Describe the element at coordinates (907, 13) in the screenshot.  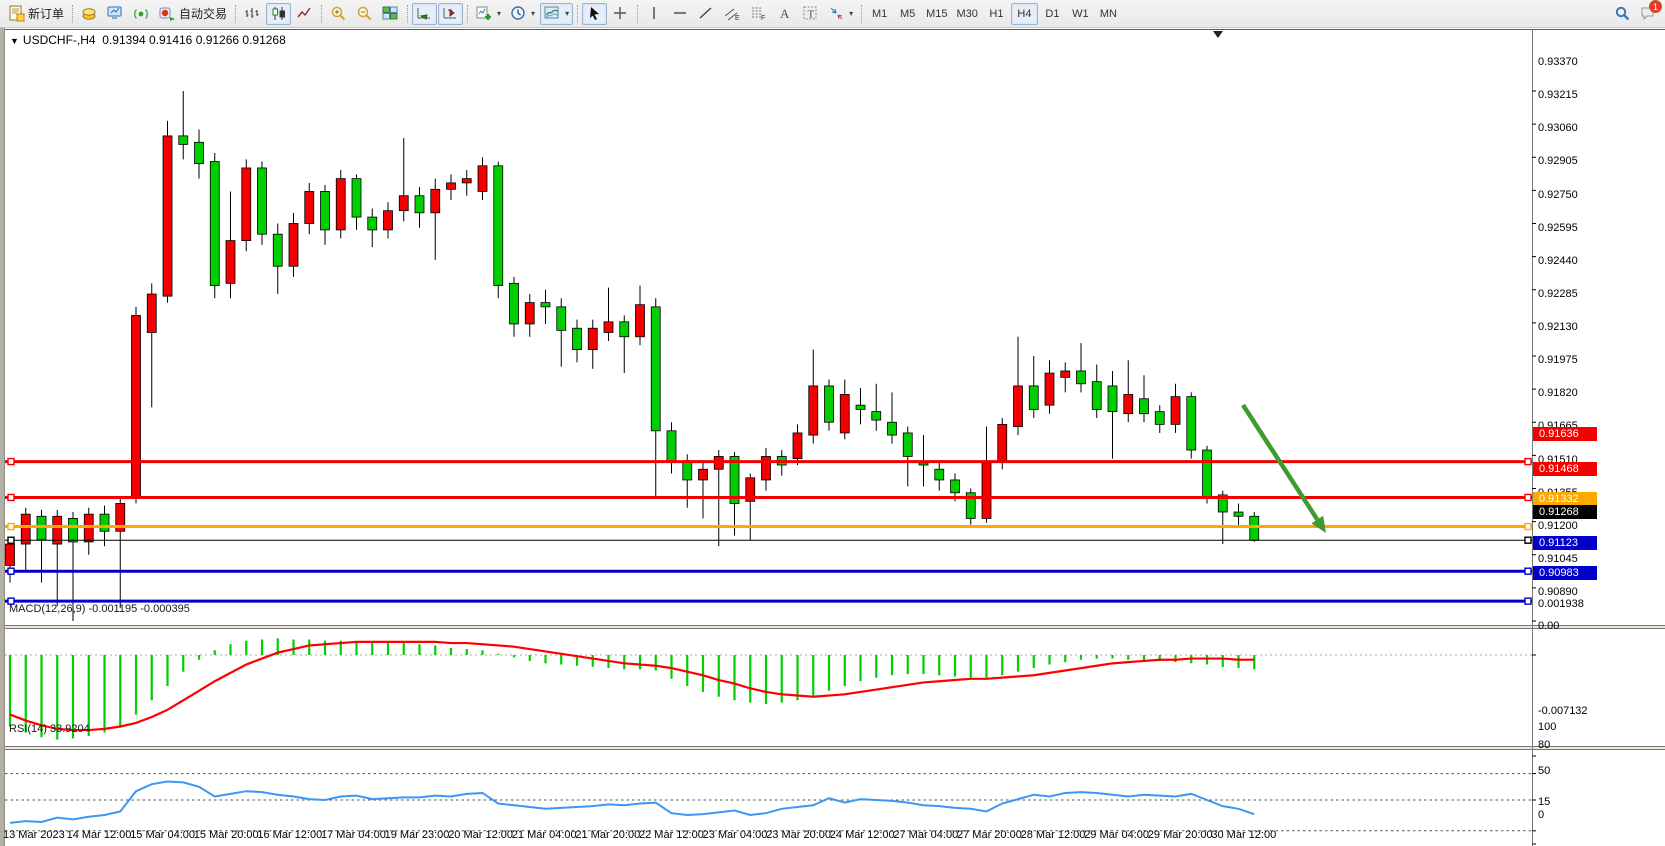
I see `timeframe-button-m5: M5` at that location.